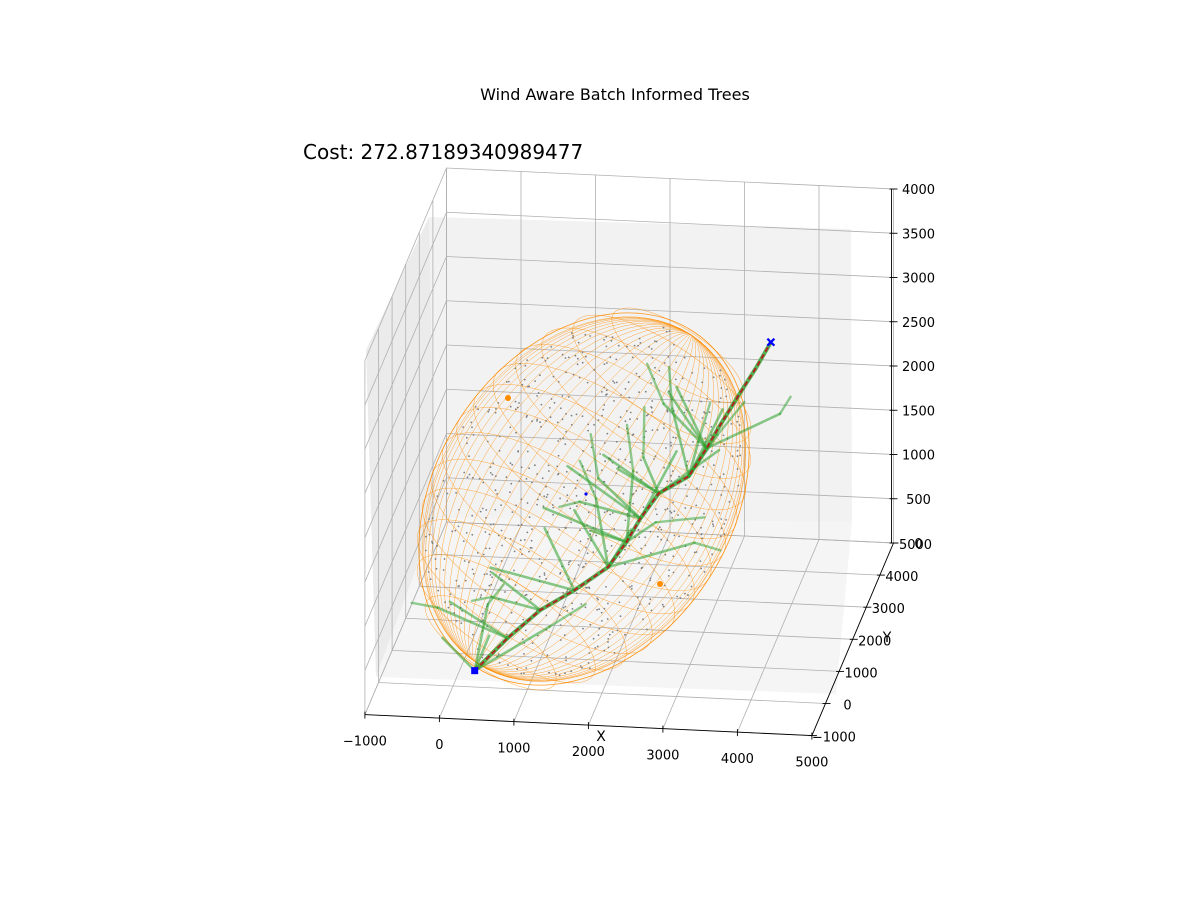 The height and width of the screenshot is (900, 1200). I want to click on ellipsoid-pole-bottom, so click(660, 584).